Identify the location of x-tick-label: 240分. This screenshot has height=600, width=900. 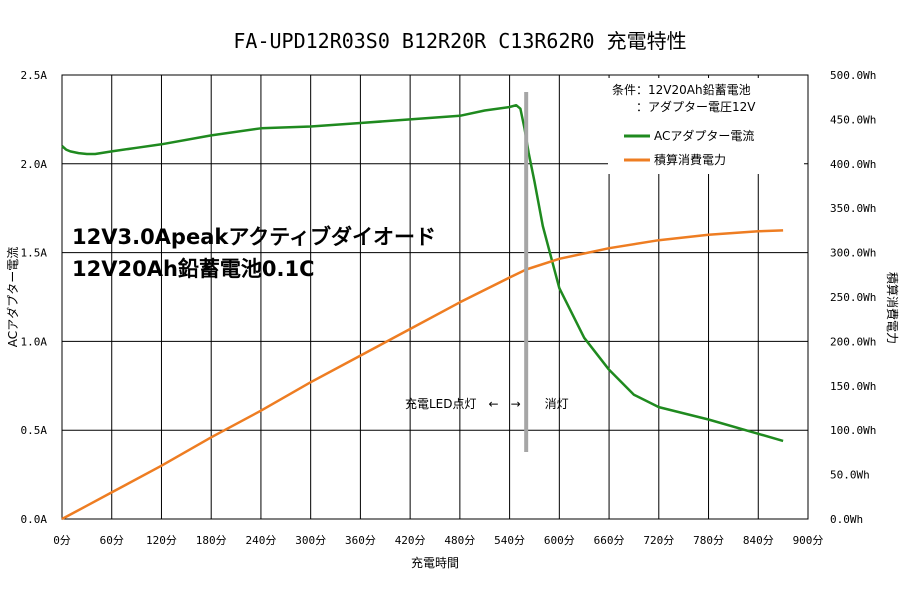
(260, 540).